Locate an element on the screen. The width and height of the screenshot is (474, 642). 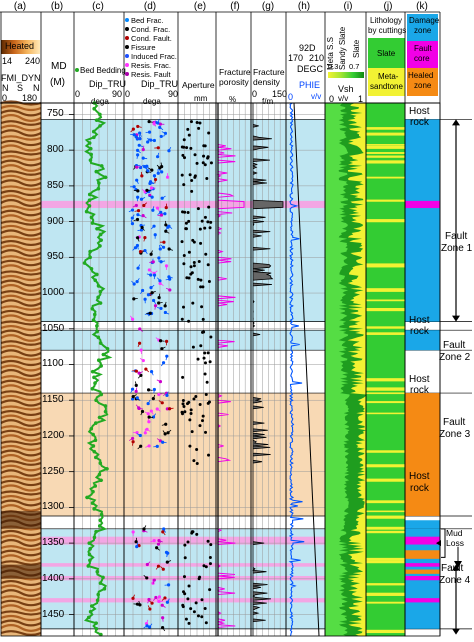
zone-label-host-2a: Host is located at coordinates (419, 320).